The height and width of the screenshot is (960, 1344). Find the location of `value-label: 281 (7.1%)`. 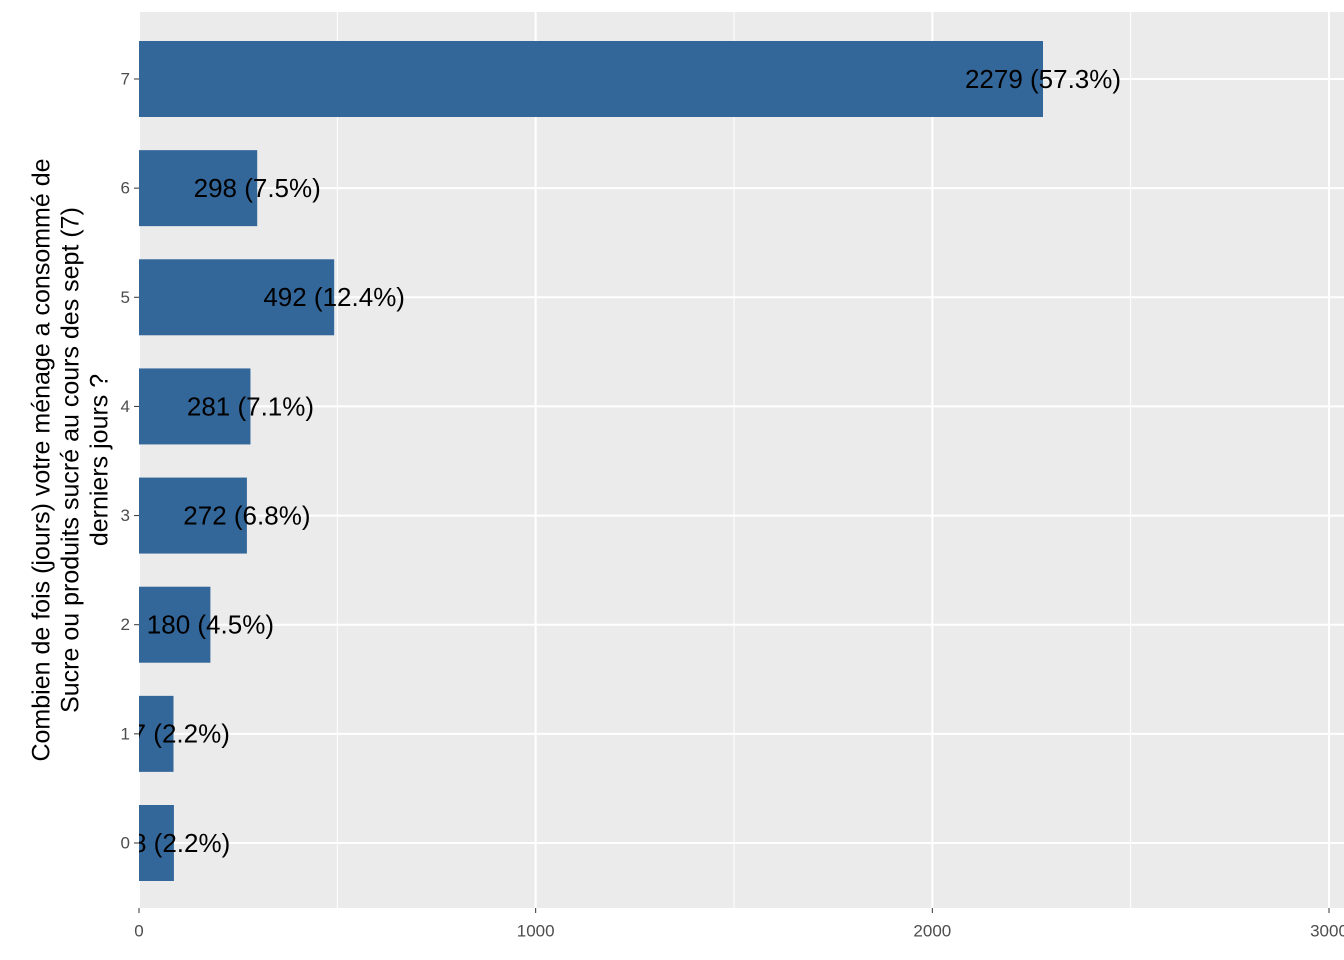

value-label: 281 (7.1%) is located at coordinates (250, 406).